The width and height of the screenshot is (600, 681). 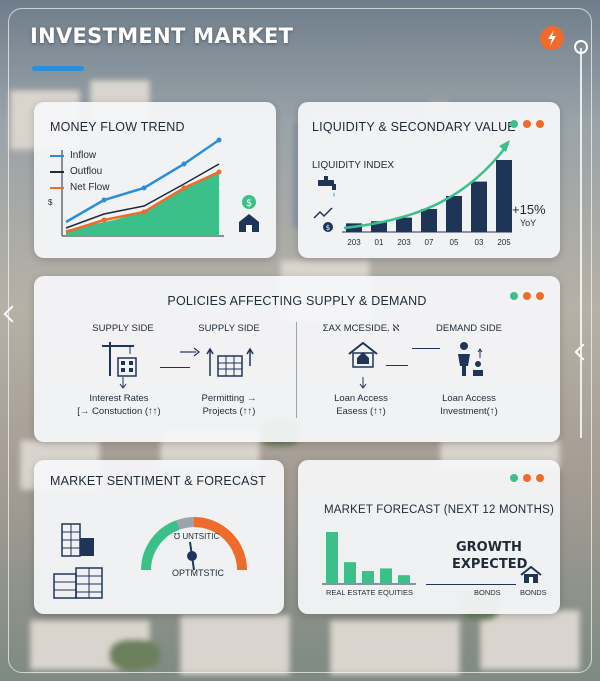 I want to click on policy-line1-1: Interest Rates, so click(x=119, y=398).